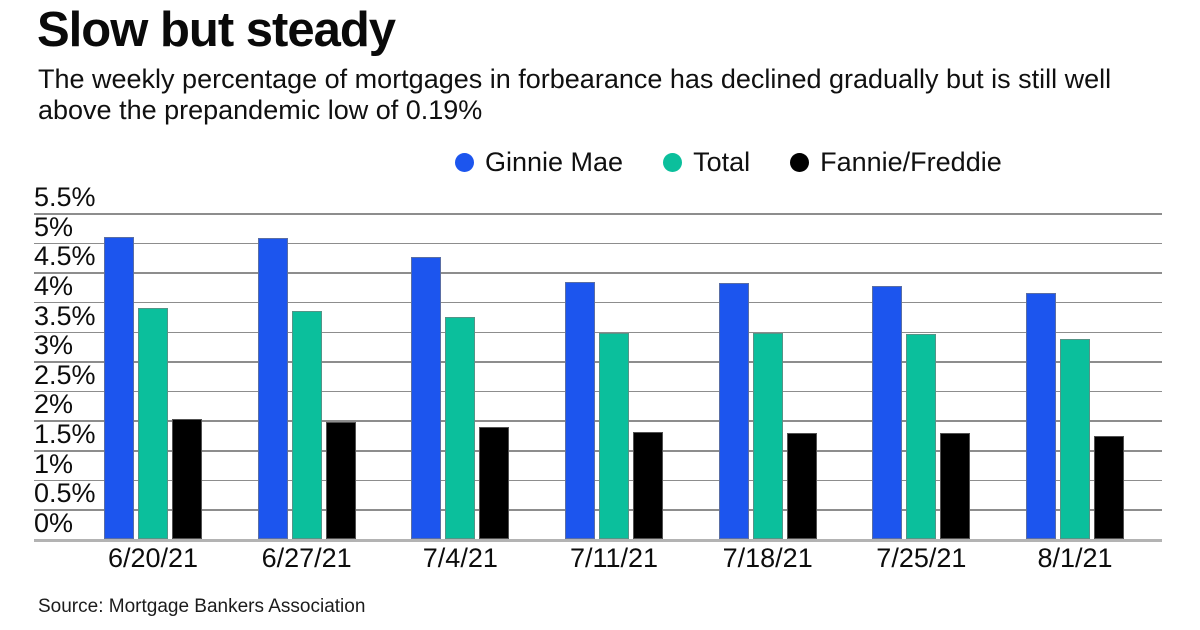  I want to click on legend-label-fannie-freddie: Fannie/Freddie, so click(911, 162).